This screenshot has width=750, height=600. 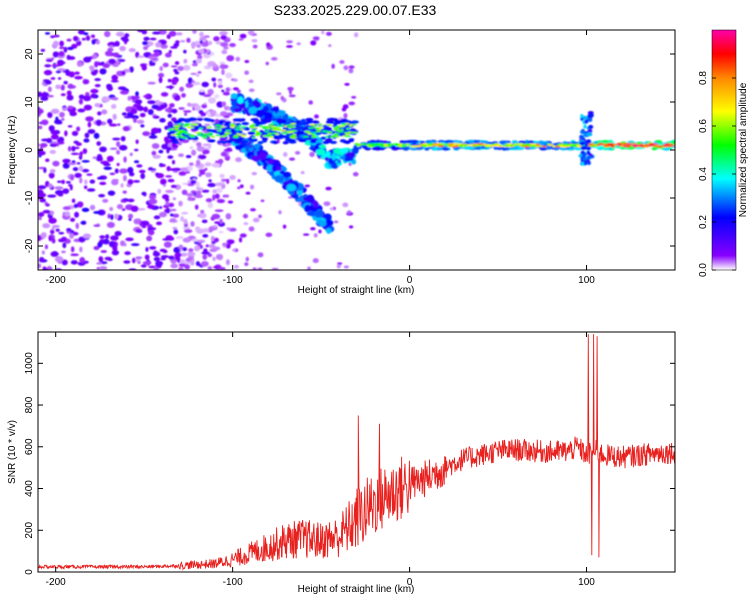 What do you see at coordinates (356, 290) in the screenshot?
I see `spectrogram-x-axis-label: Height of straight line (km)` at bounding box center [356, 290].